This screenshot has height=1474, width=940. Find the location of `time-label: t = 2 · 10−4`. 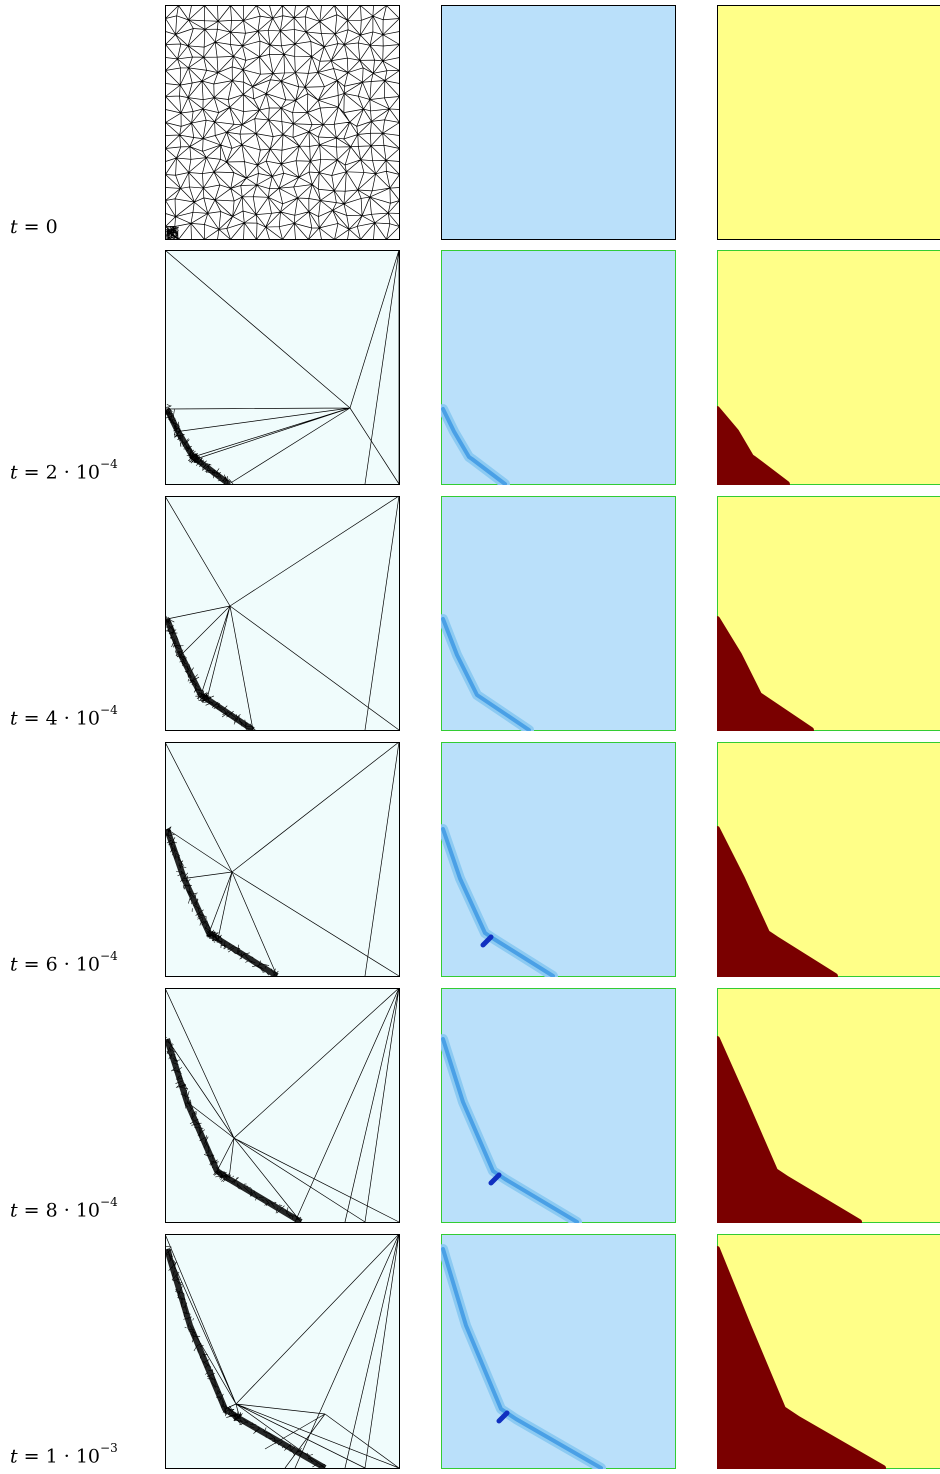

time-label: t = 2 · 10−4 is located at coordinates (64, 469).